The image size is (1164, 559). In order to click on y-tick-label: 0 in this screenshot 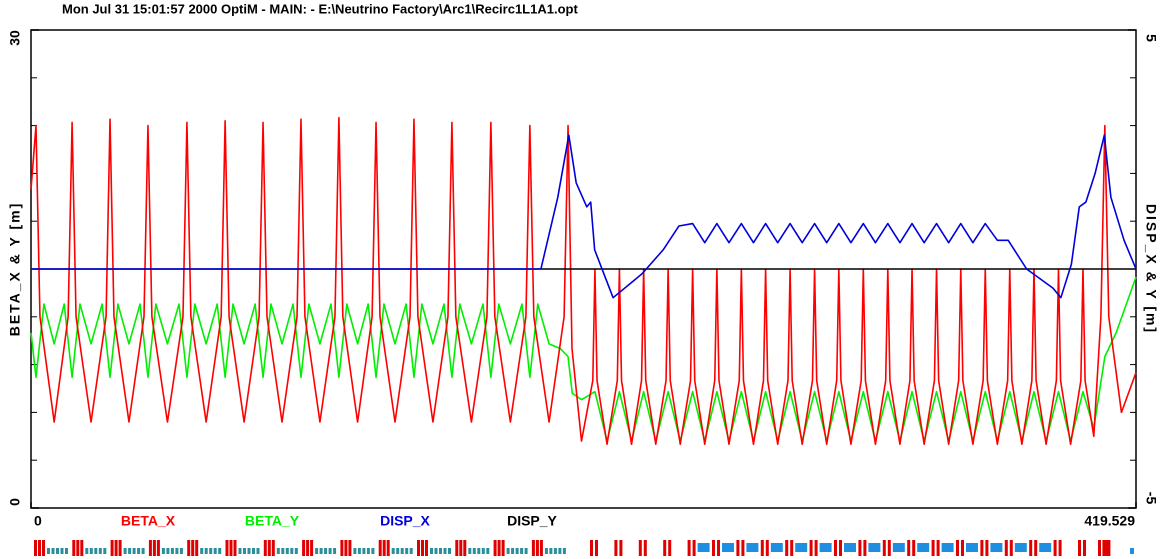, I will do `click(15, 502)`.